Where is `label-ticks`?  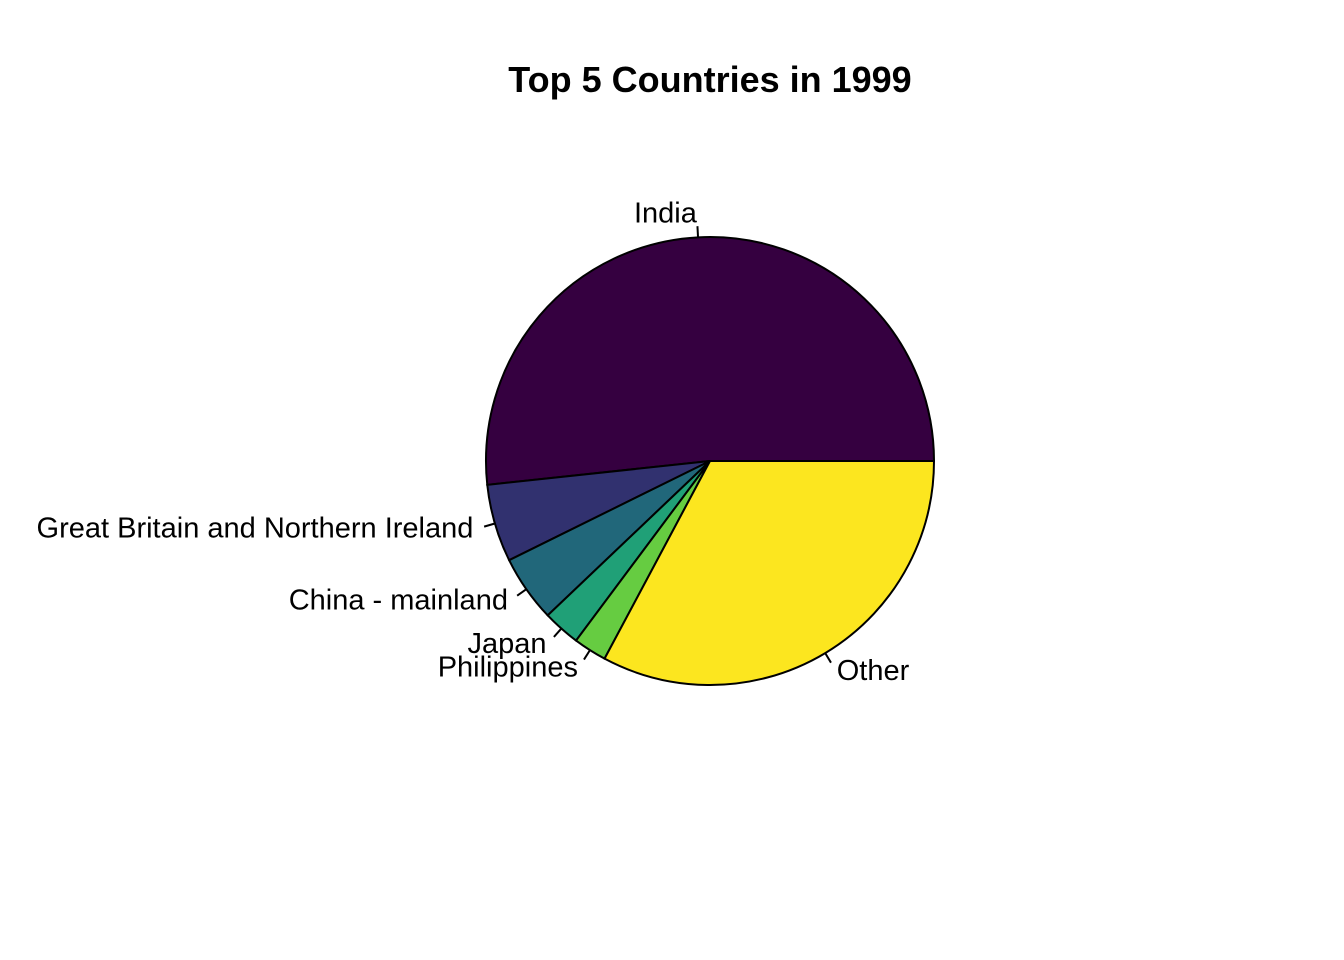
label-ticks is located at coordinates (657, 445).